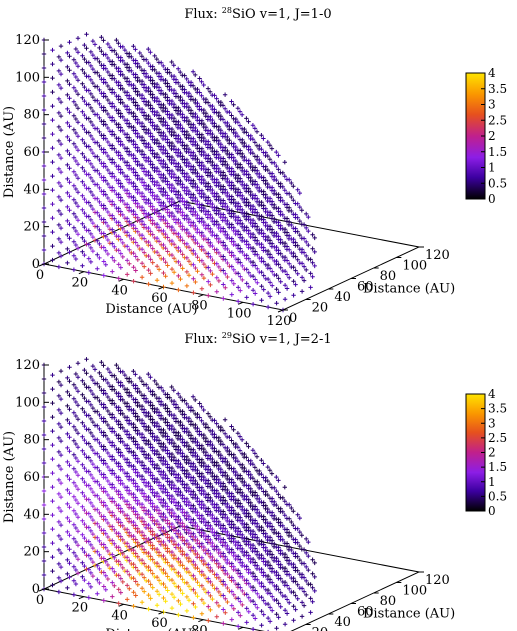 This screenshot has width=517, height=631. I want to click on z-tick-label: 20, so click(31, 227).